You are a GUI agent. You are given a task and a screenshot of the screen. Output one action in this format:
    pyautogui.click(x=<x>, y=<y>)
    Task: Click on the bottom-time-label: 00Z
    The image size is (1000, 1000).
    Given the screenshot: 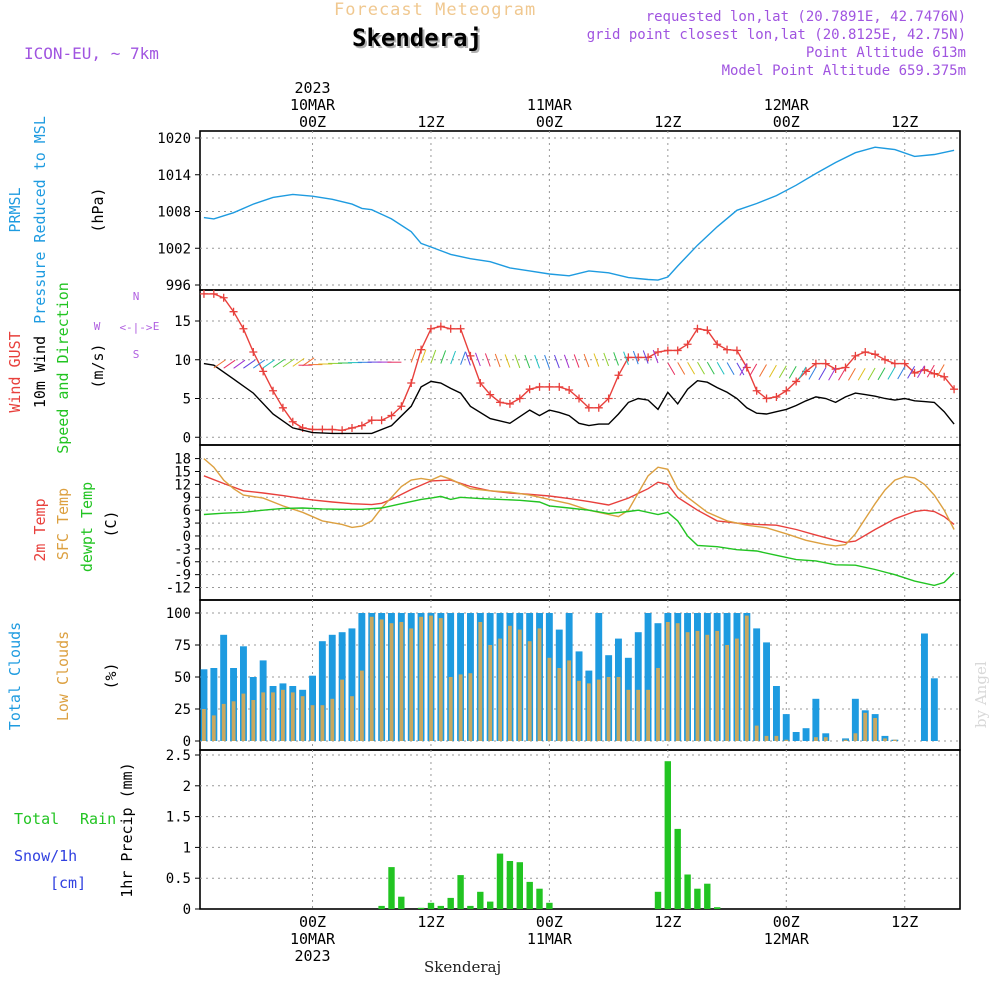 What is the action you would take?
    pyautogui.click(x=549, y=922)
    